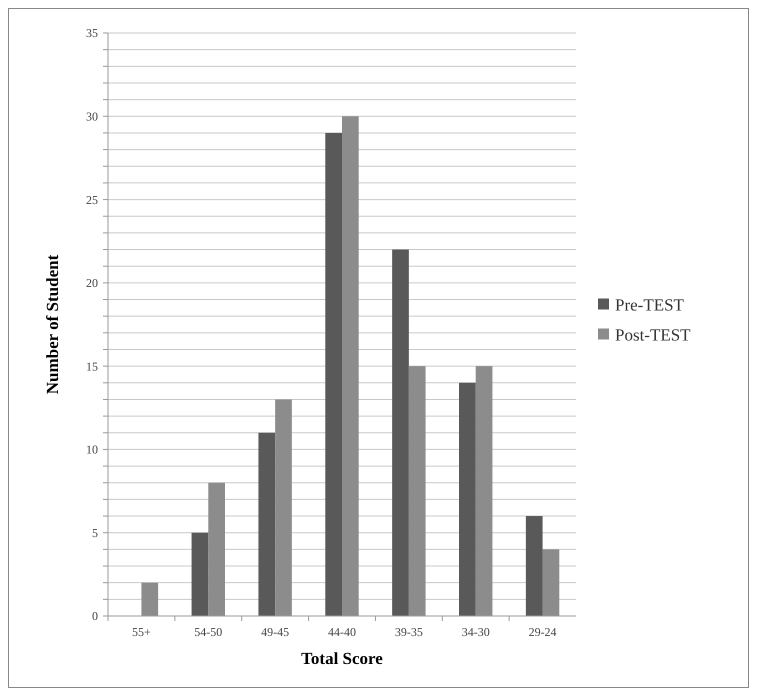 This screenshot has height=696, width=757. I want to click on y-tick-label: 10, so click(92, 449).